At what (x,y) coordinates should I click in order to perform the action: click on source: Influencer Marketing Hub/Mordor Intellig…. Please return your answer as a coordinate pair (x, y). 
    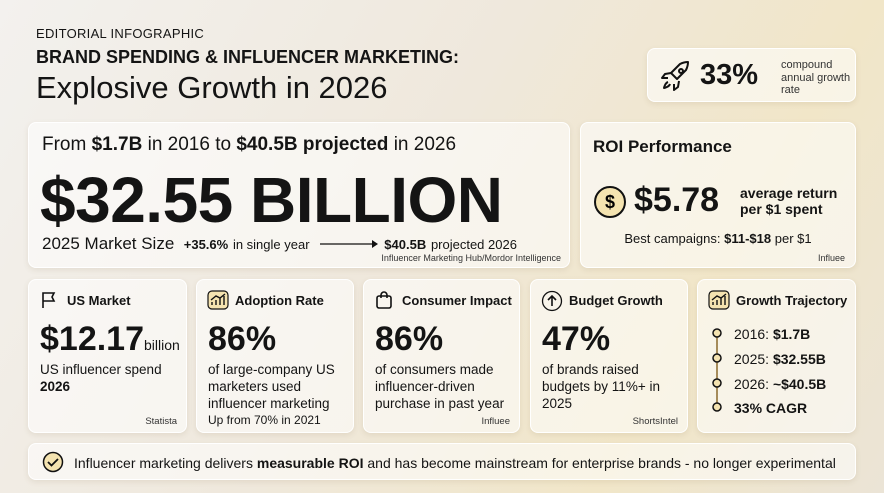
    Looking at the image, I should click on (471, 258).